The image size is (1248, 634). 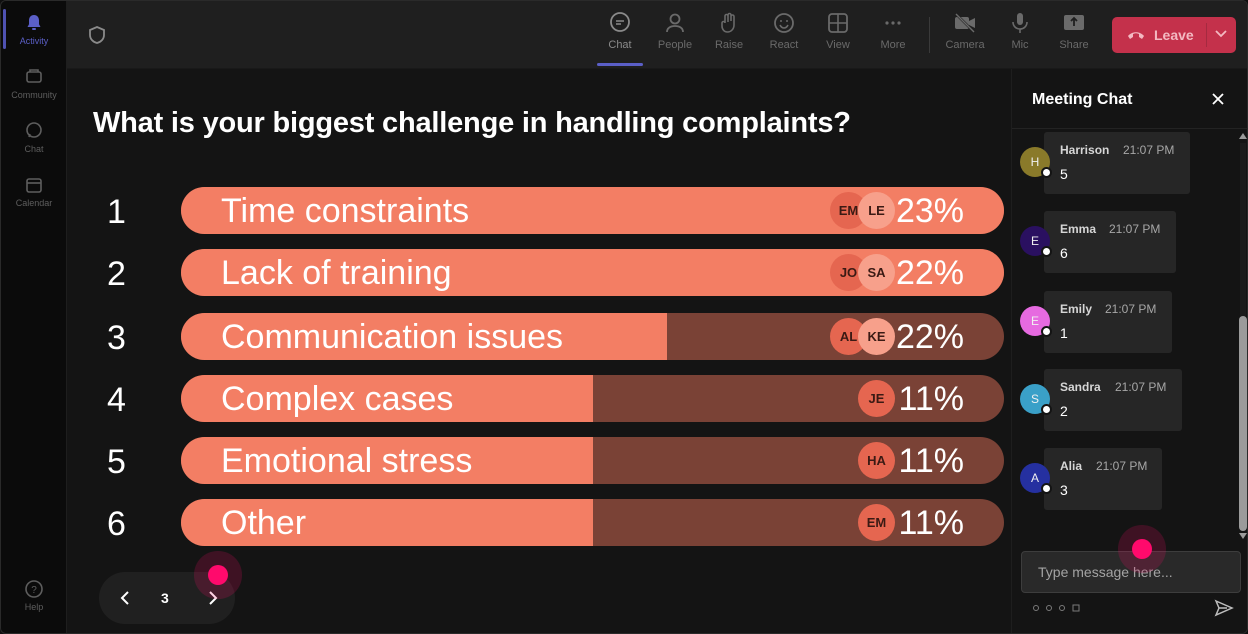 I want to click on option-percentage: 11%, so click(x=931, y=523).